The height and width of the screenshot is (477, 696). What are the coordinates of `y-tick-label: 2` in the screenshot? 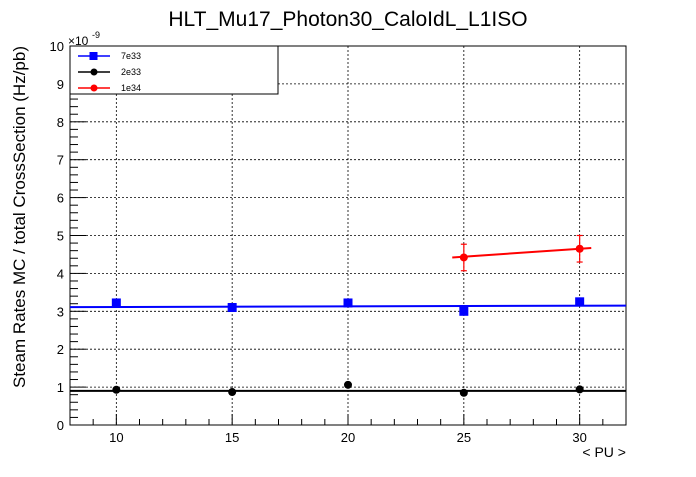 It's located at (60, 349).